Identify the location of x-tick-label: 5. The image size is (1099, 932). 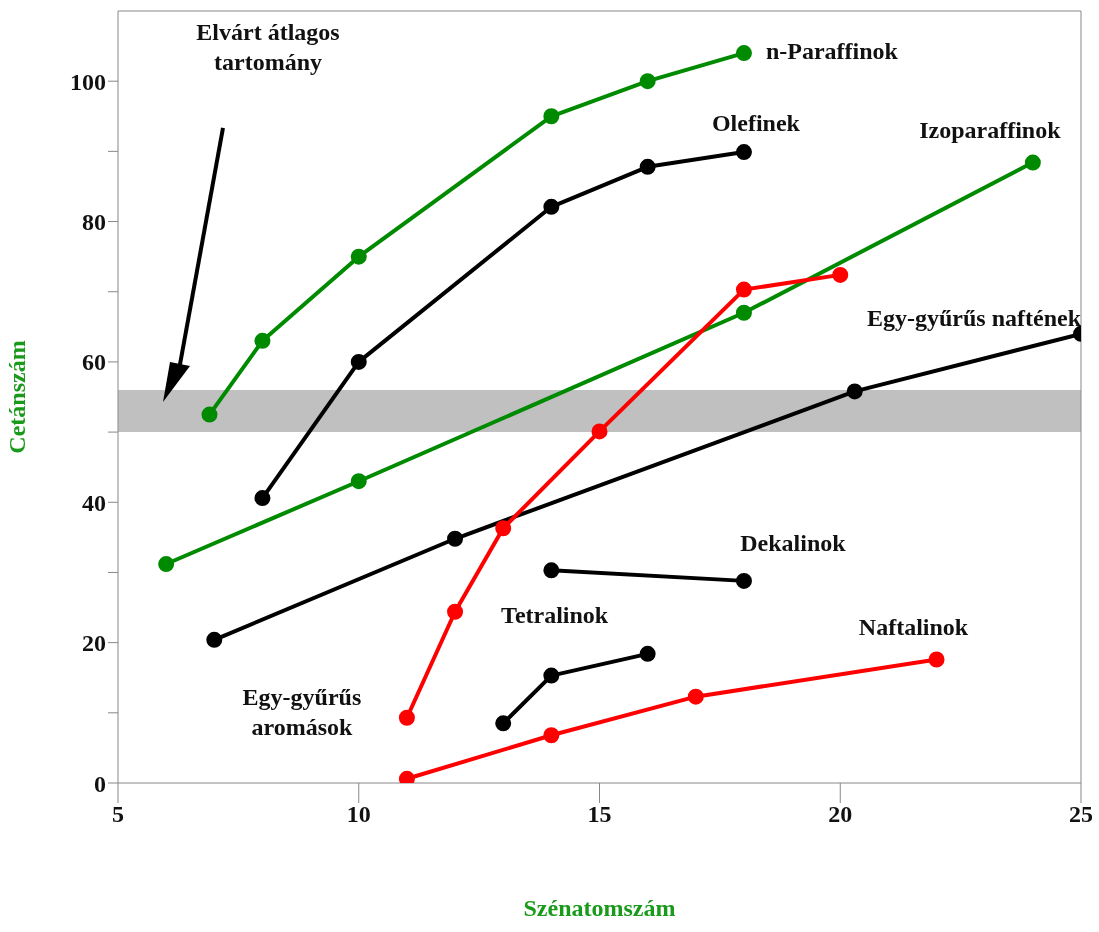
(118, 814).